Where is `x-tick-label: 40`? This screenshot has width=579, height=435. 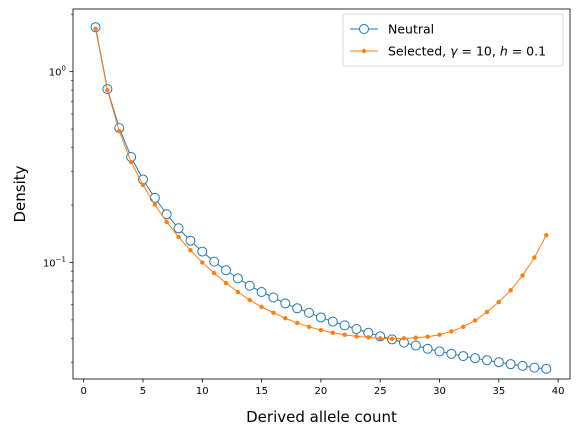 x-tick-label: 40 is located at coordinates (558, 391).